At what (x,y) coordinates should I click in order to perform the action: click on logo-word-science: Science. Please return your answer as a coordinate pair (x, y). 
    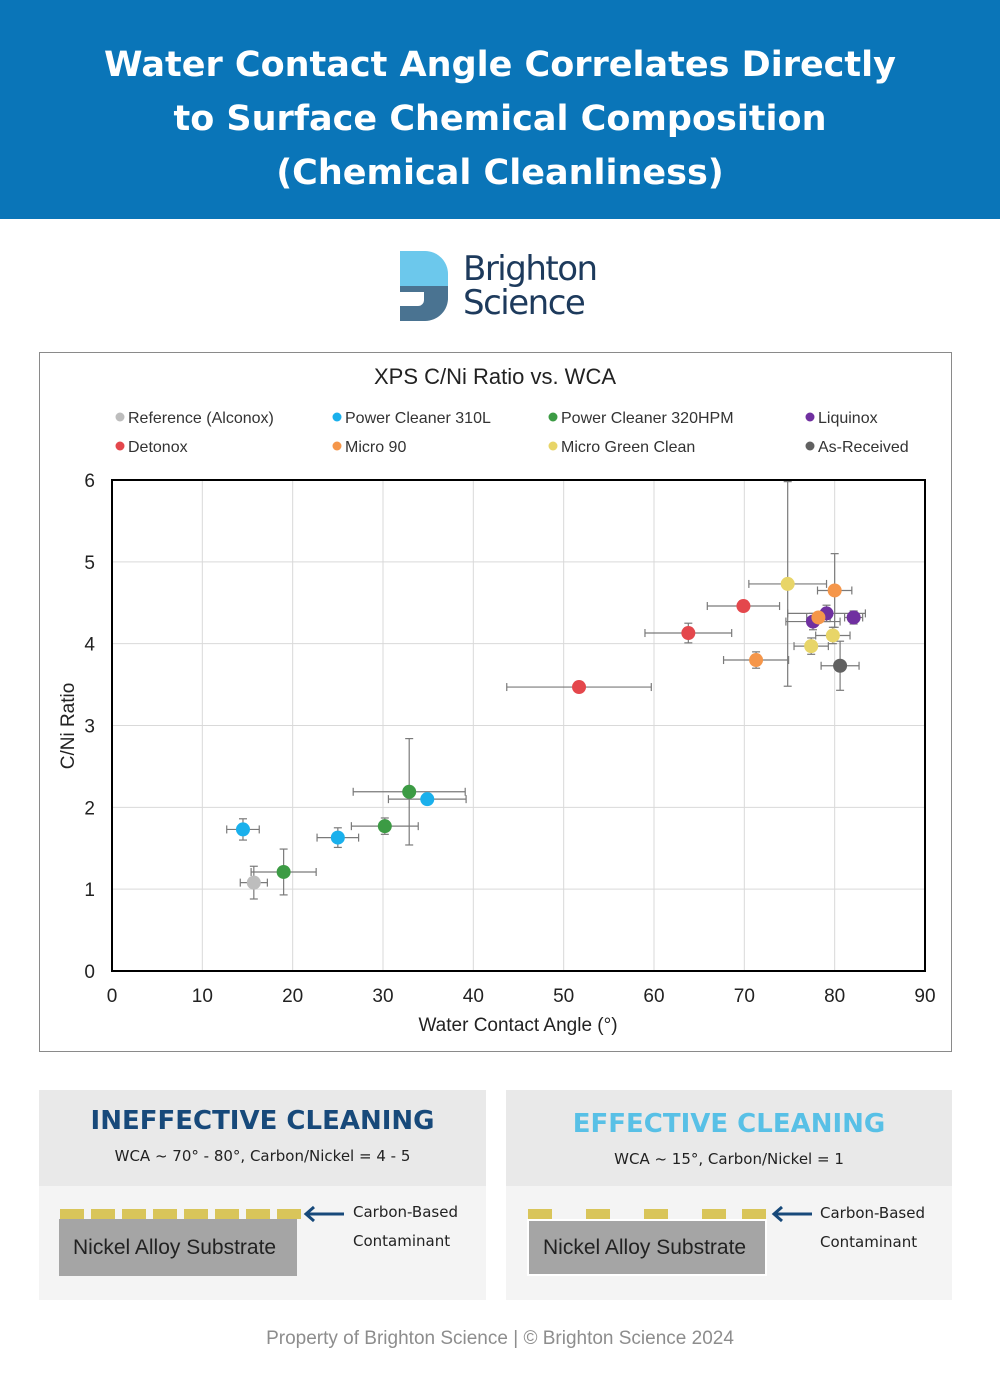
    Looking at the image, I should click on (524, 303).